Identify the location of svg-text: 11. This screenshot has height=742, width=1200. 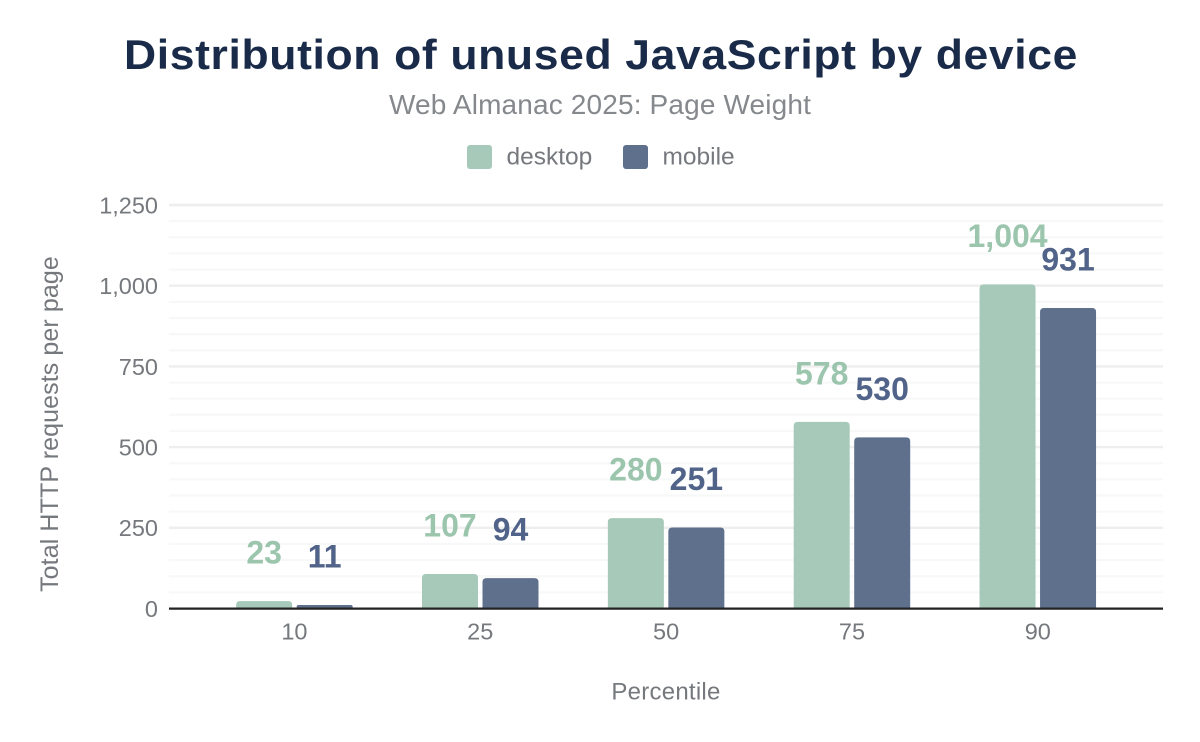
(325, 556).